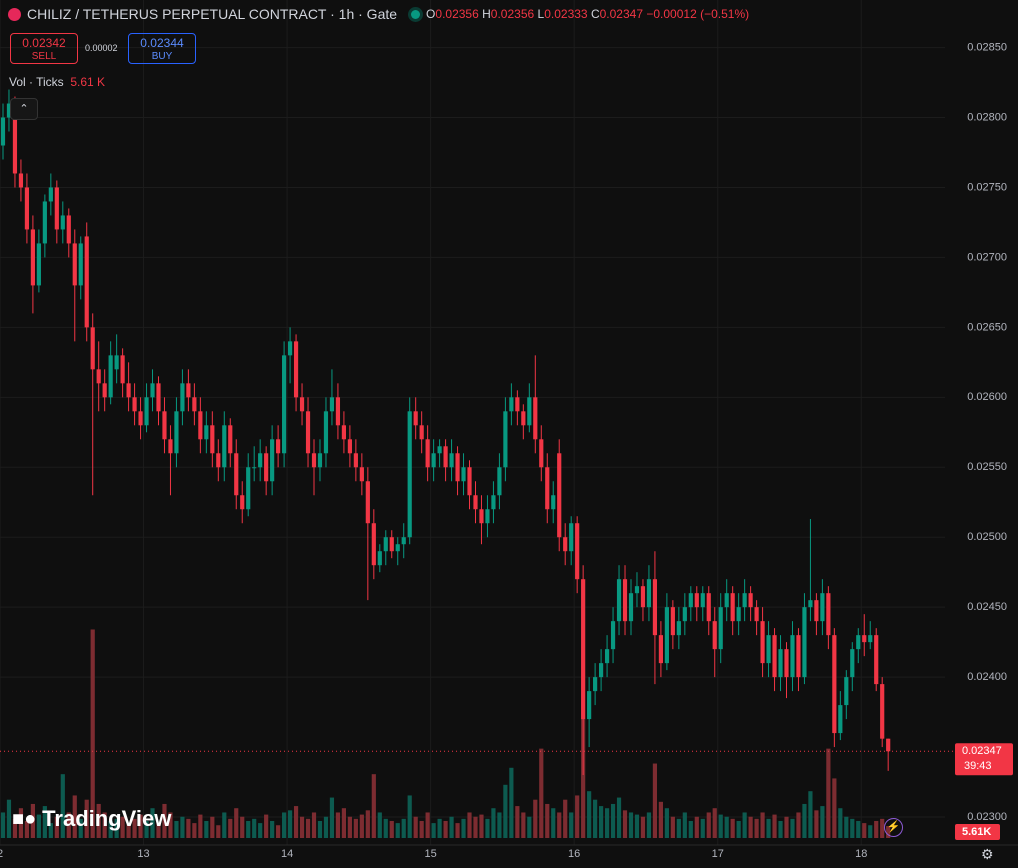 The height and width of the screenshot is (868, 1018). Describe the element at coordinates (987, 187) in the screenshot. I see `y-tick-label: 0.02750` at that location.